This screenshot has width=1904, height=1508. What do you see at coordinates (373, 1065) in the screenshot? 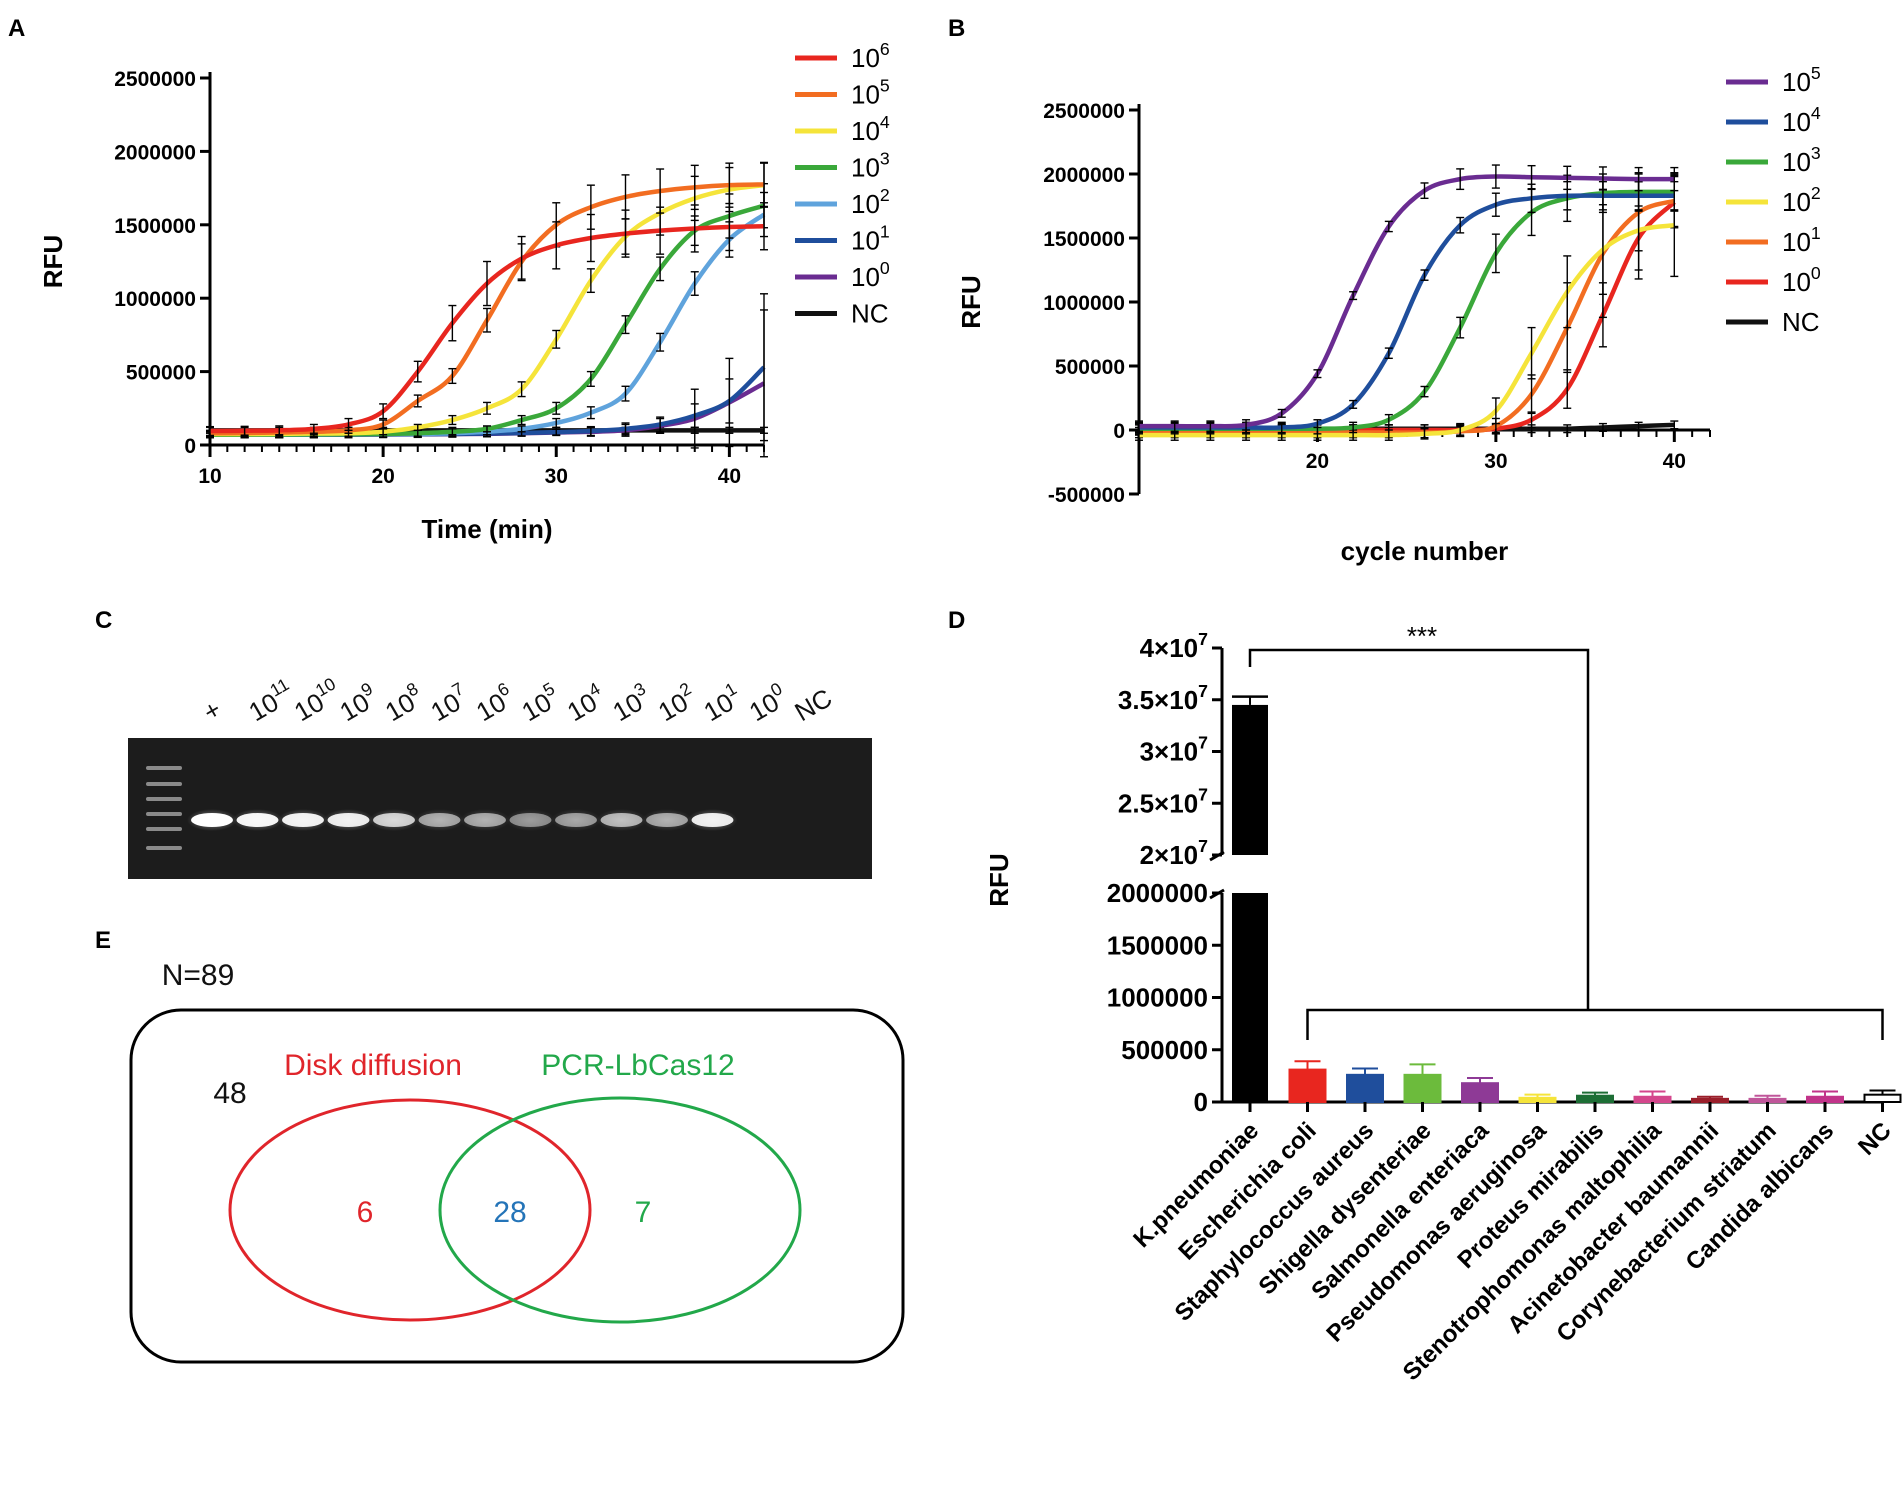
I see `venn-set-a-label: Disk diffusion` at bounding box center [373, 1065].